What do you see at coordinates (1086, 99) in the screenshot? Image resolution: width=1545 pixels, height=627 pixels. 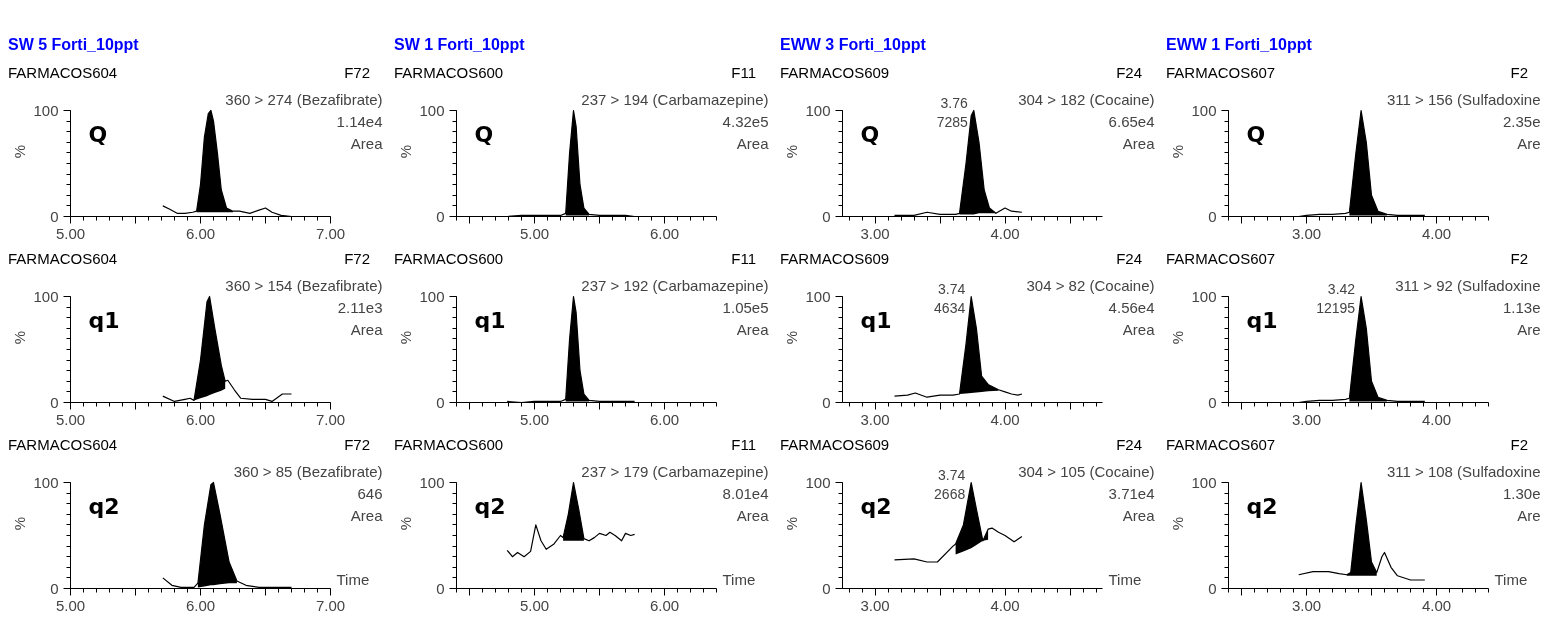 I see `text: 304 > 182 (Cocaine)` at bounding box center [1086, 99].